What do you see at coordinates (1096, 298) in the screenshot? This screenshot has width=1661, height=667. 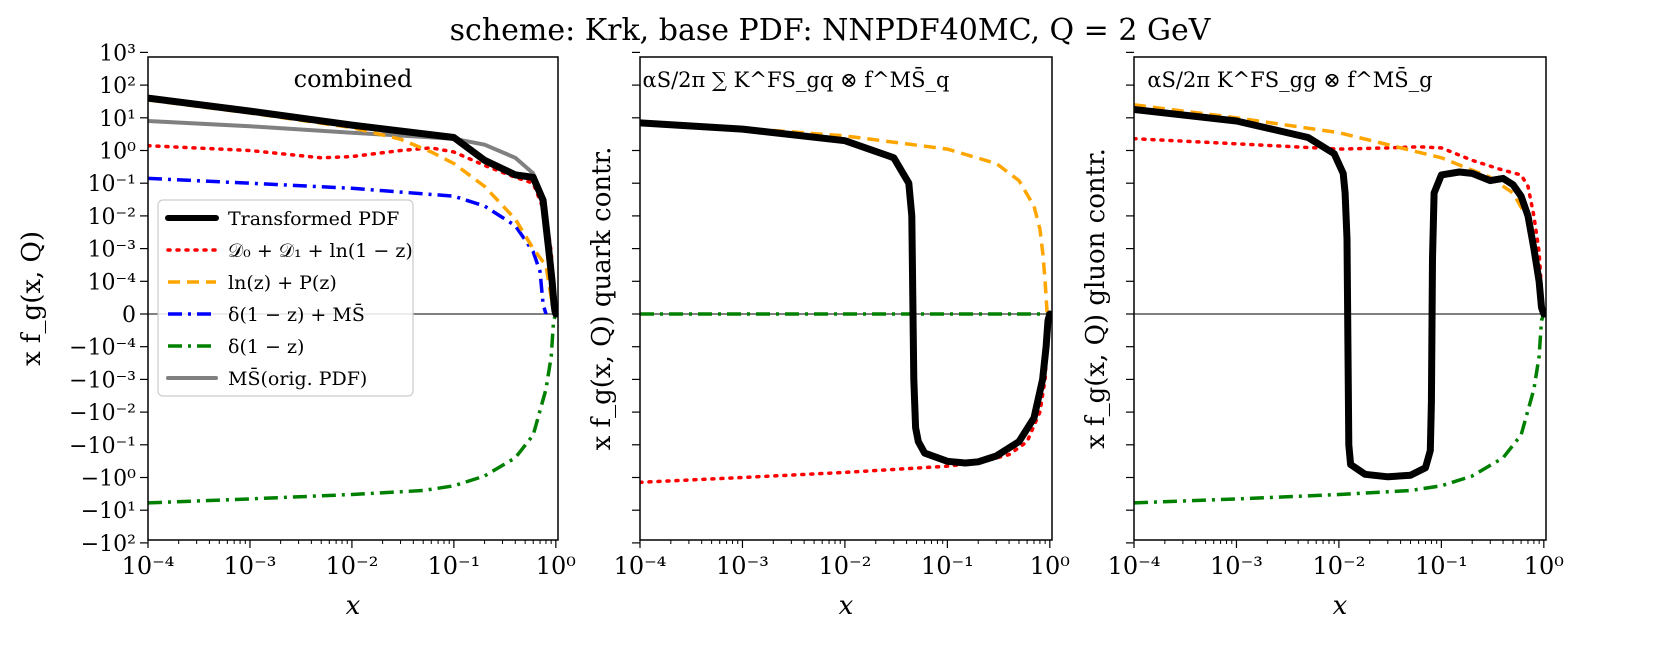 I see `y-axis-label: x f_g(x, Q) gluon contr.` at bounding box center [1096, 298].